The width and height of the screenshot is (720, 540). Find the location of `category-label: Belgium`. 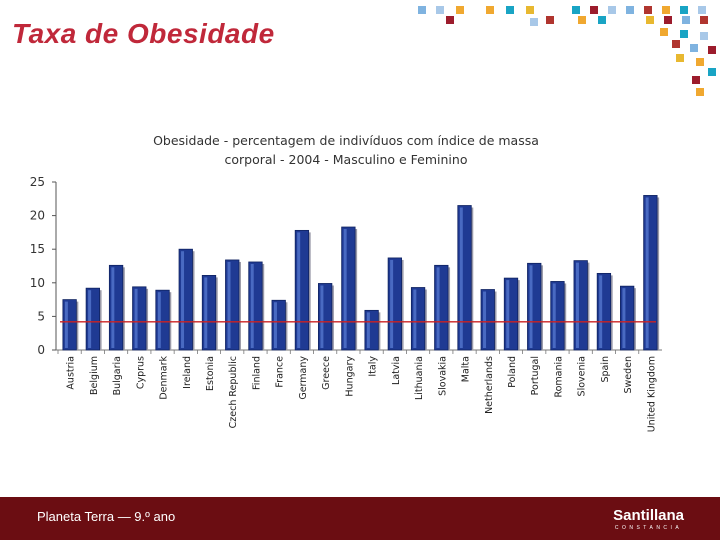

category-label: Belgium is located at coordinates (94, 375).